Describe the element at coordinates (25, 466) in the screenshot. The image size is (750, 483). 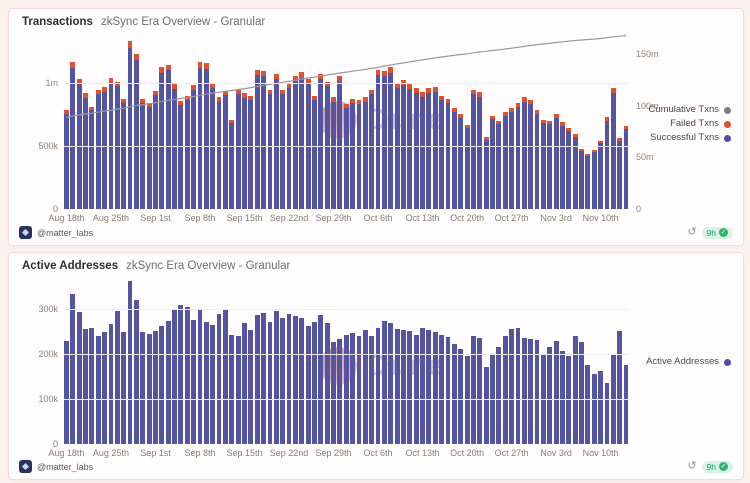
I see `author-avatar` at that location.